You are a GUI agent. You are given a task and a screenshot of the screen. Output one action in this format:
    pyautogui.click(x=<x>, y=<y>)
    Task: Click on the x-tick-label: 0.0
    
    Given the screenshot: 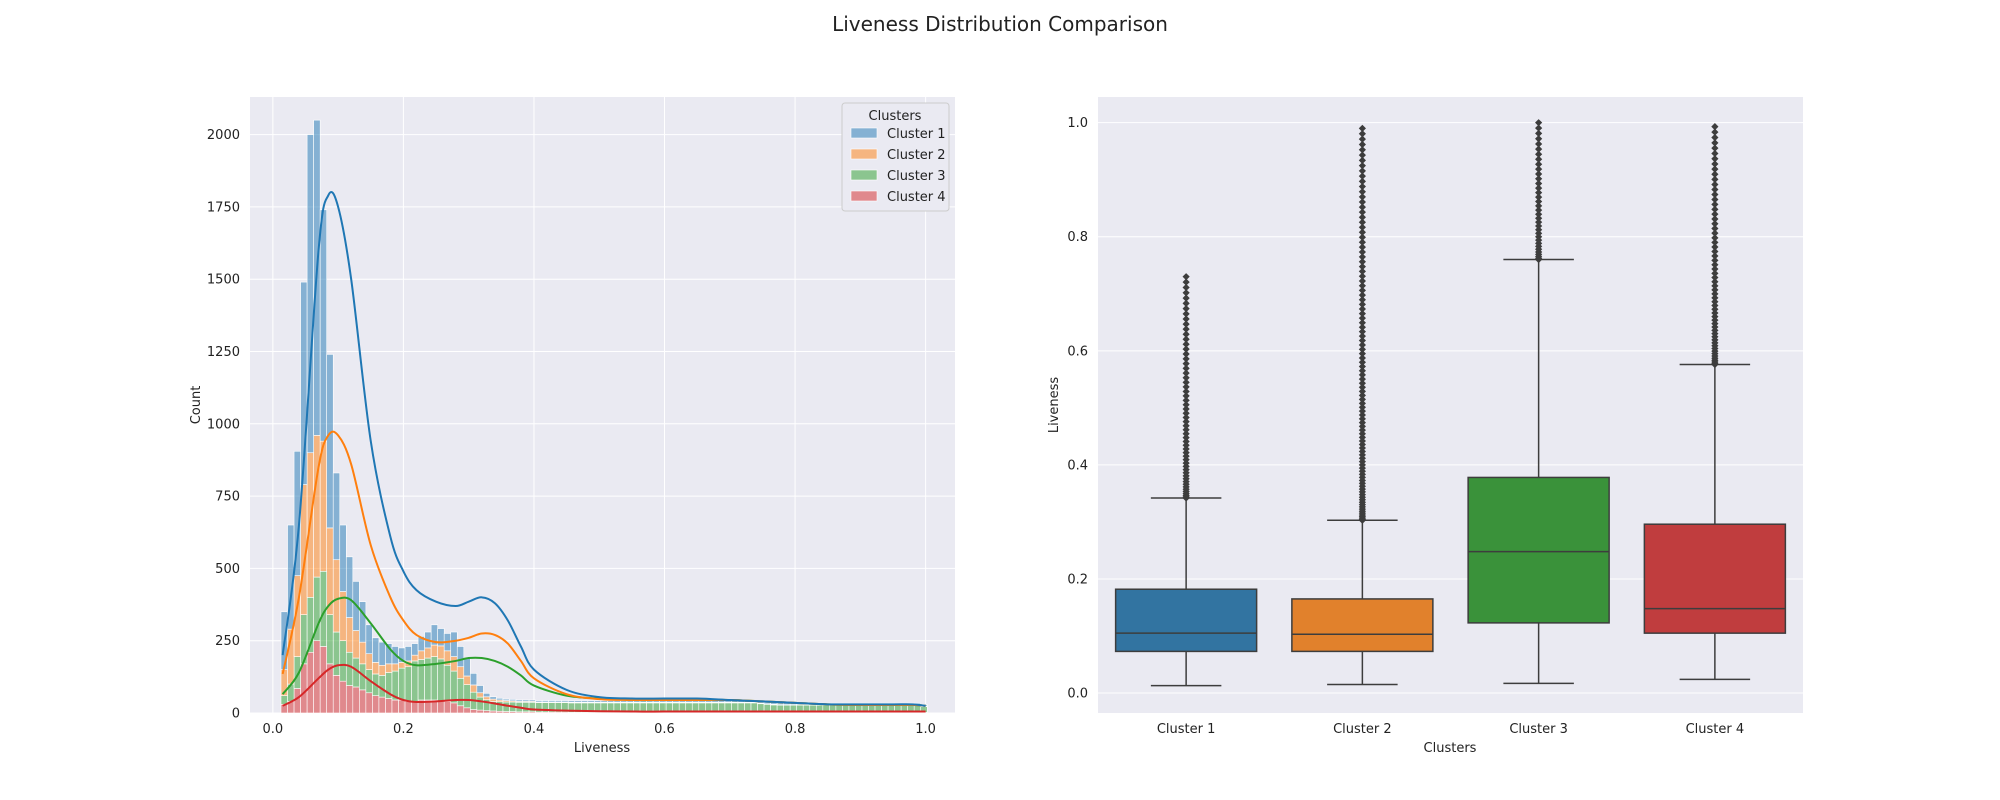 What is the action you would take?
    pyautogui.click(x=273, y=729)
    